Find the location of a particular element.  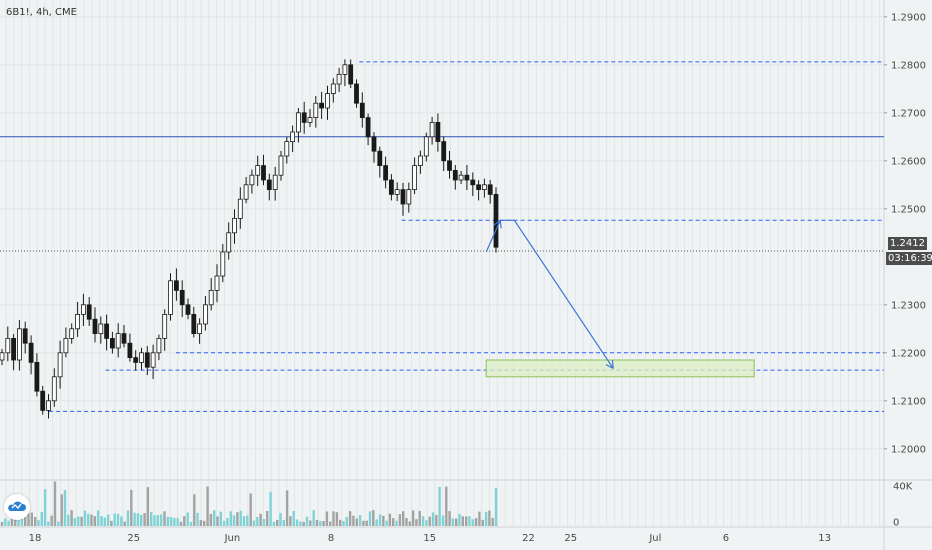

price-tick-label: 1.2000 is located at coordinates (908, 449).